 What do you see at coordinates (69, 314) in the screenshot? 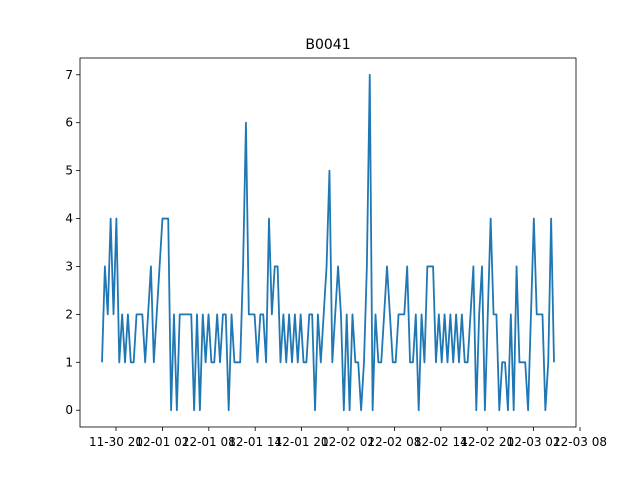
I see `y-tick-label: 2` at bounding box center [69, 314].